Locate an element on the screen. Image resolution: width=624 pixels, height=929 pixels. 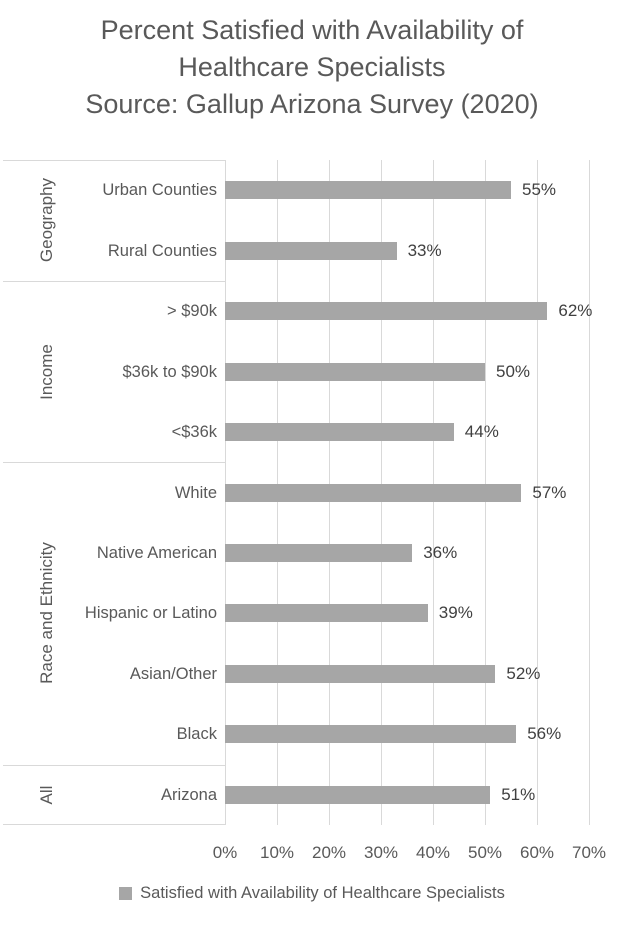
chart-title-line-2: Healthcare Specialists is located at coordinates (312, 67).